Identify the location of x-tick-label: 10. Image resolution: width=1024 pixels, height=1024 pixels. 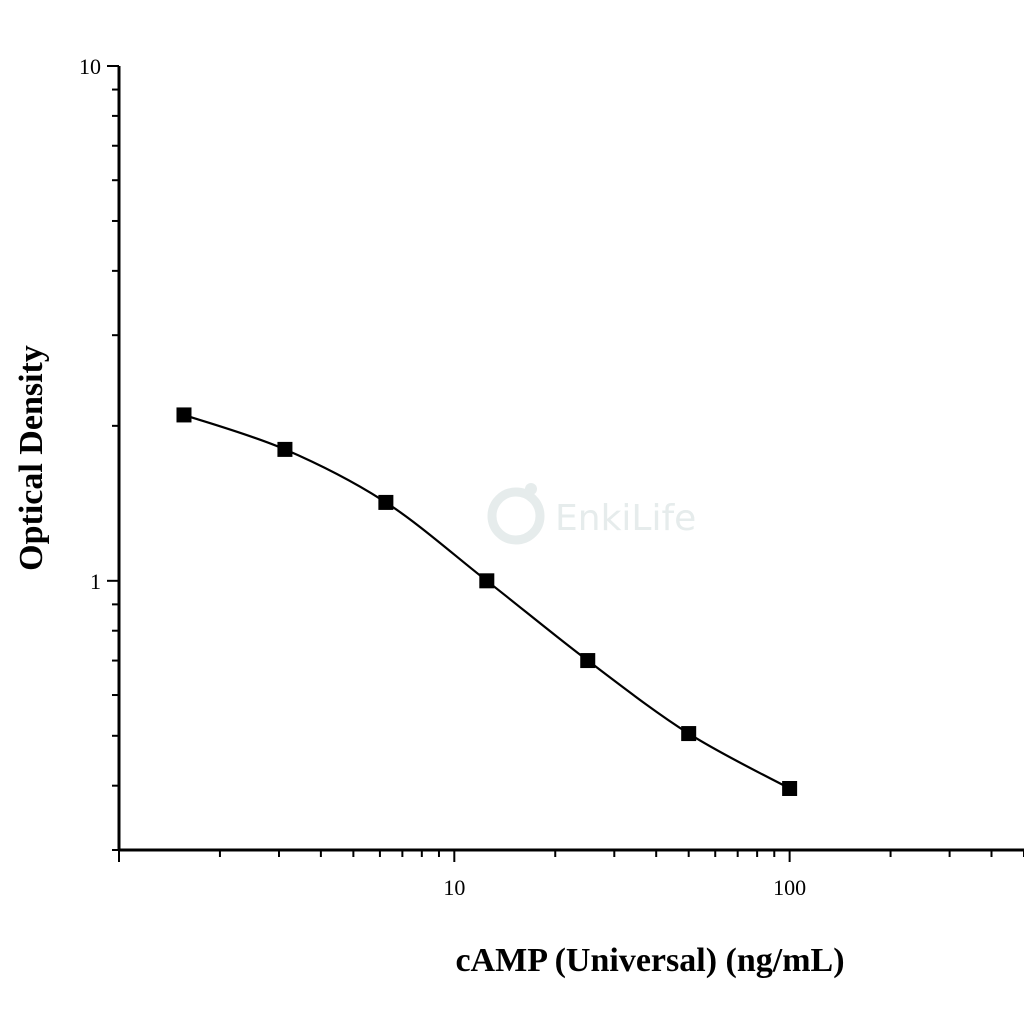
(454, 887).